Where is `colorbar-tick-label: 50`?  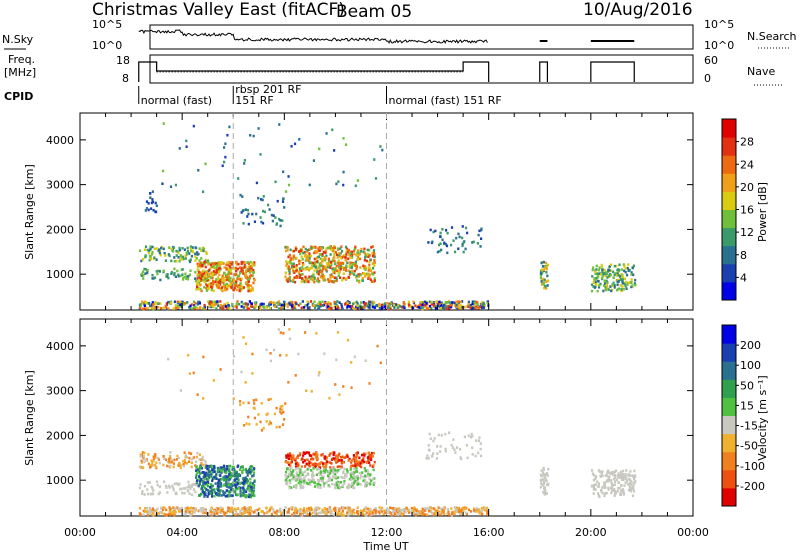 colorbar-tick-label: 50 is located at coordinates (747, 385).